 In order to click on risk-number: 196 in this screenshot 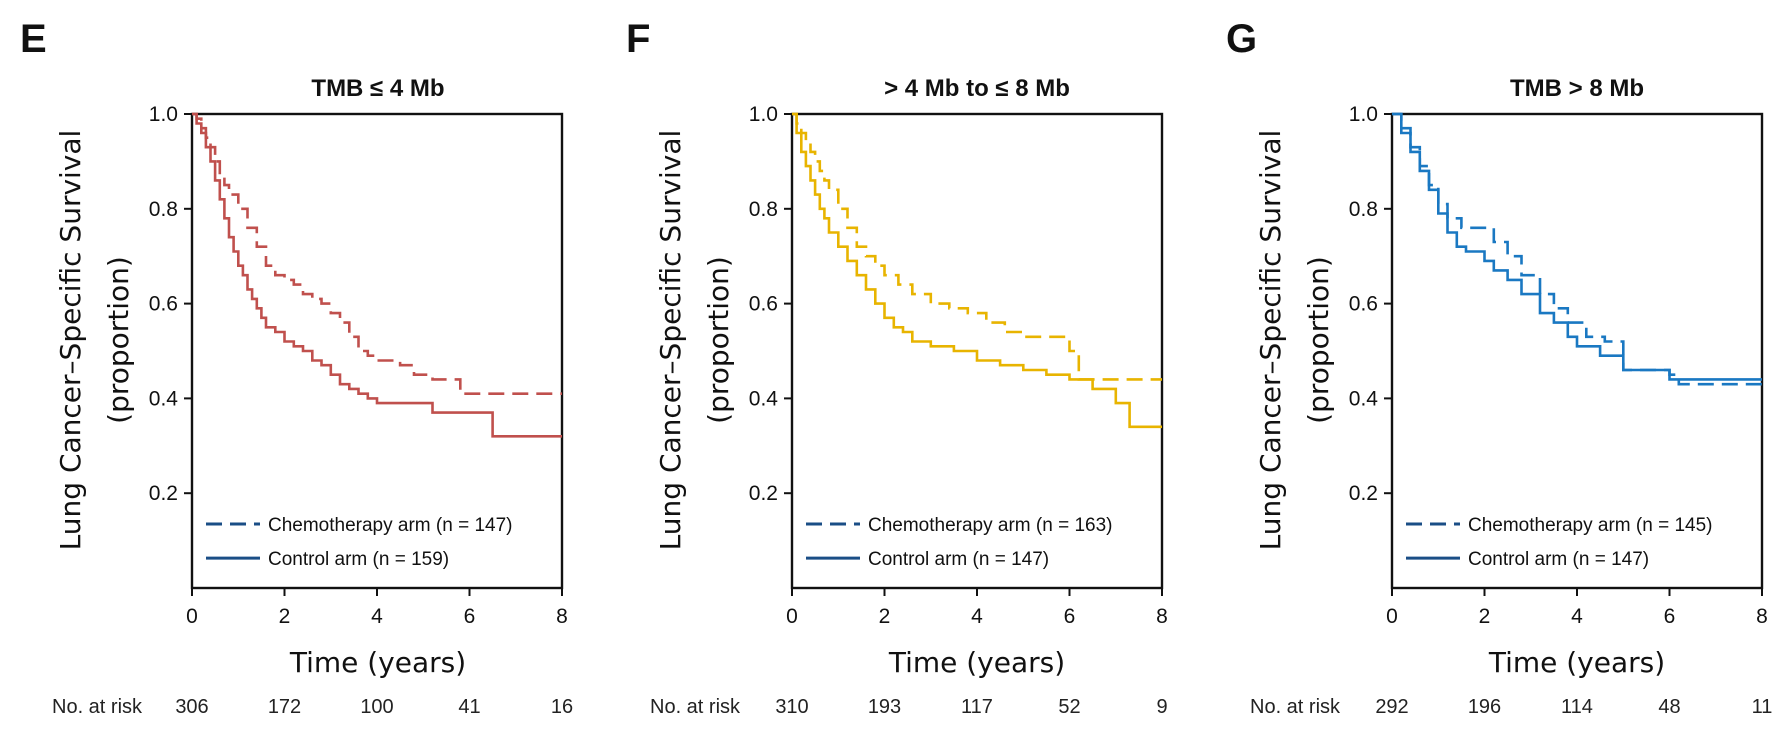, I will do `click(1484, 707)`.